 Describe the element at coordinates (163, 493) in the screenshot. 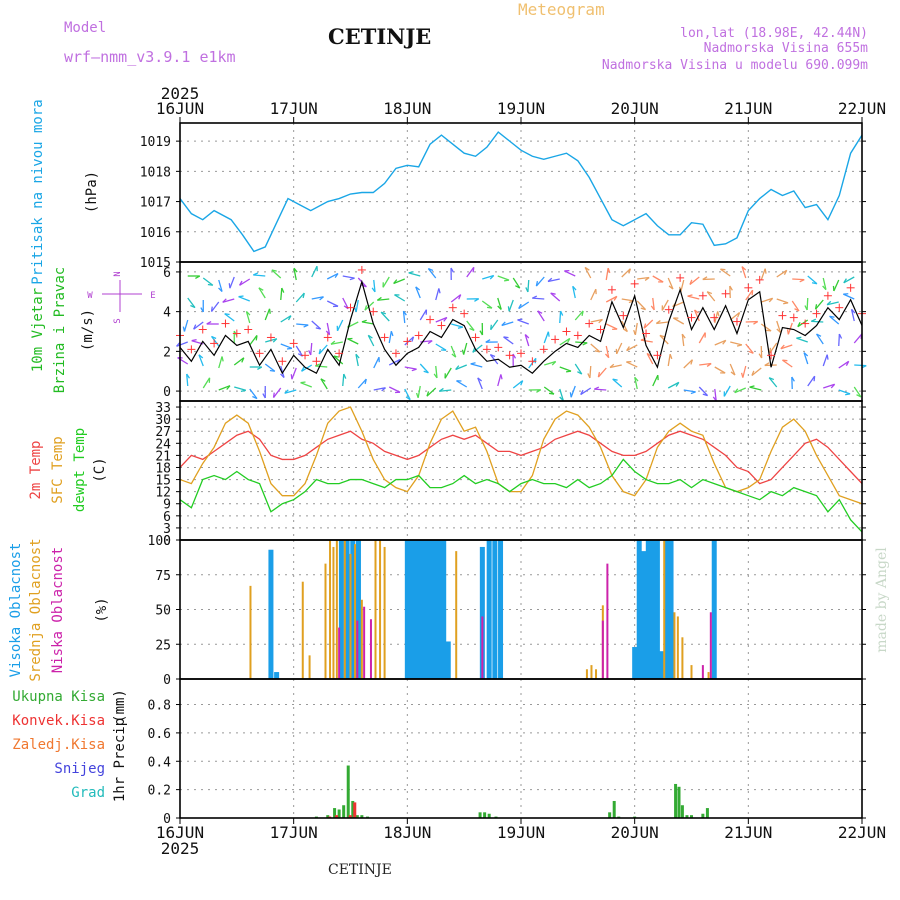

I see `y-tick-label: 12` at that location.